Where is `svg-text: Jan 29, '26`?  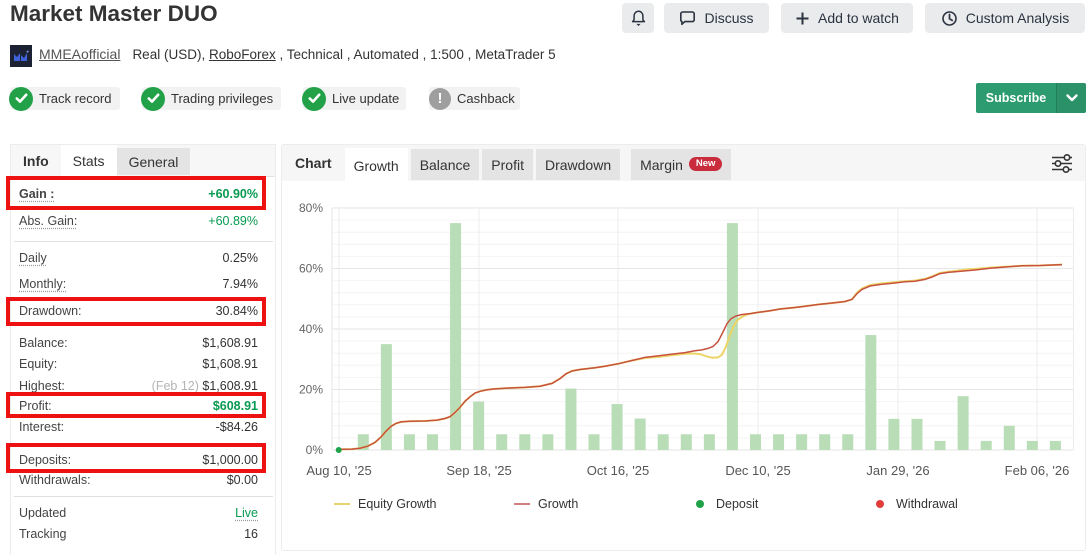 svg-text: Jan 29, '26 is located at coordinates (897, 470).